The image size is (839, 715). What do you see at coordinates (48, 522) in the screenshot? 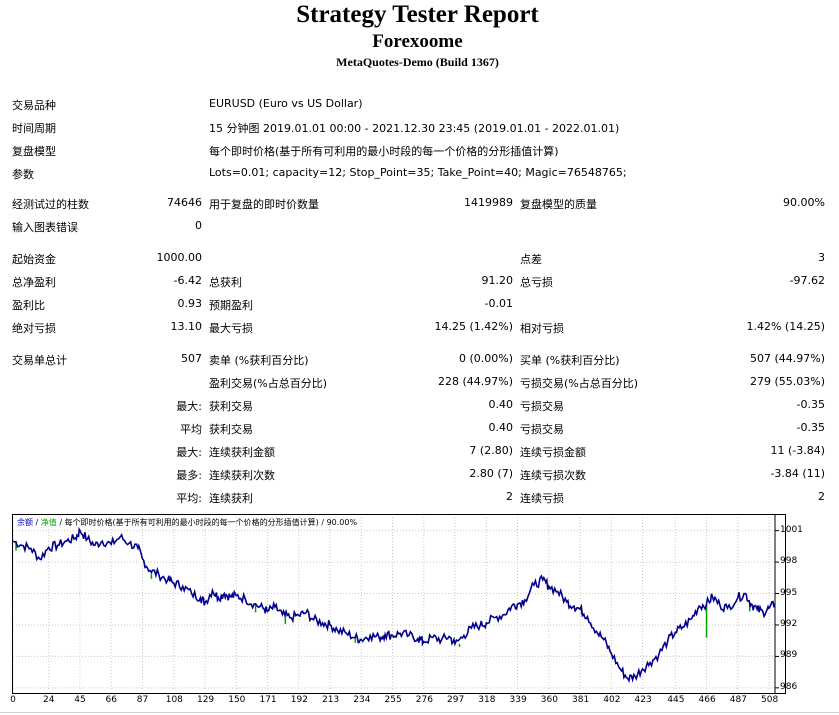
I see `caption-equity: 净值` at bounding box center [48, 522].